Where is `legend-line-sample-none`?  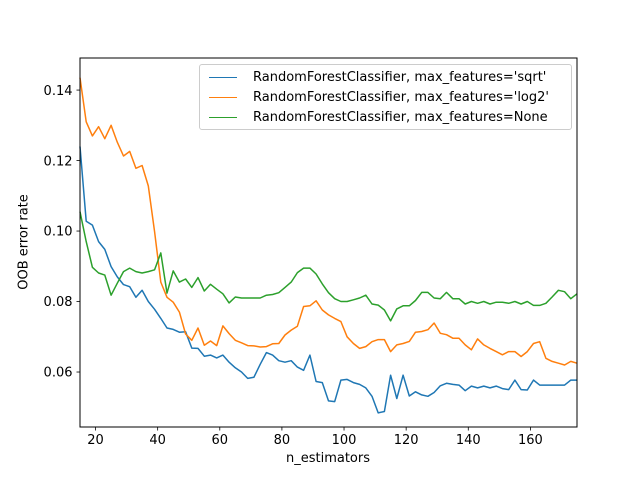
legend-line-sample-none is located at coordinates (223, 117).